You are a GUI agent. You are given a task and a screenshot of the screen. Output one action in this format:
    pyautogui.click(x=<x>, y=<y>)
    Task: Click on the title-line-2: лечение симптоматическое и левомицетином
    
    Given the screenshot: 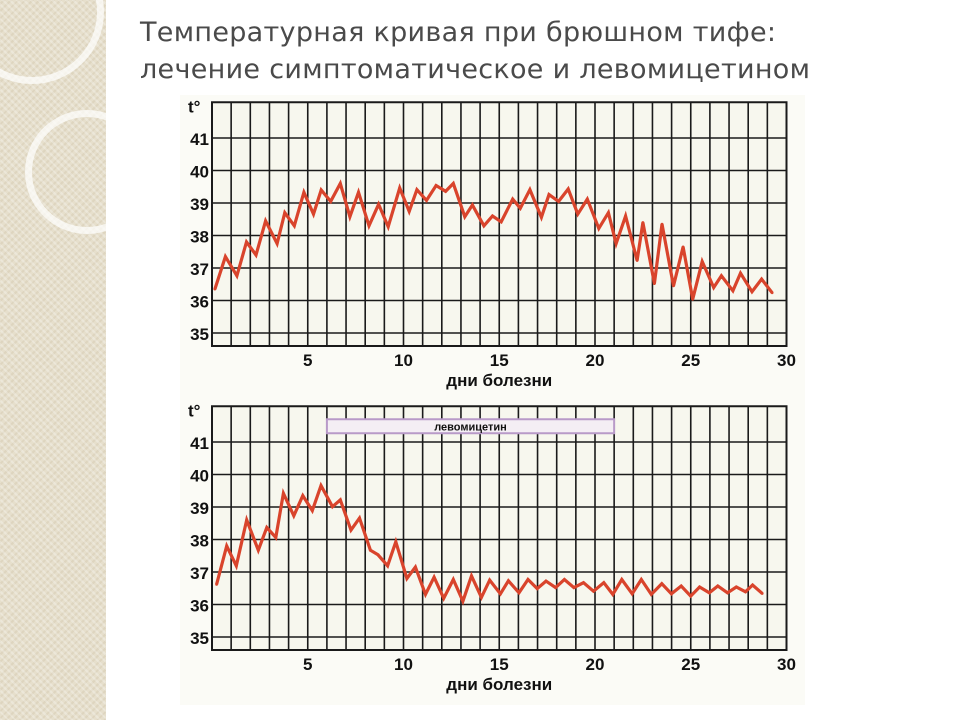 What is the action you would take?
    pyautogui.click(x=475, y=69)
    